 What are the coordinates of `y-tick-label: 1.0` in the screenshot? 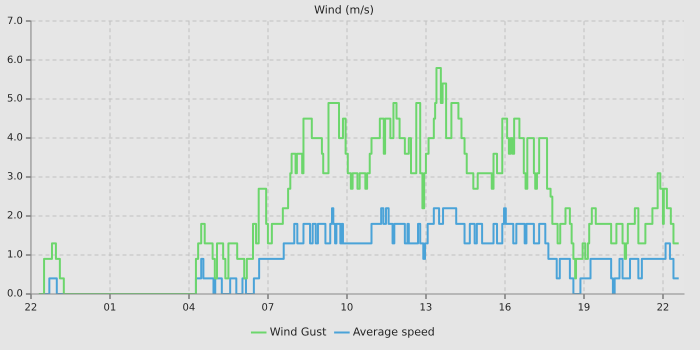 It's located at (14, 255).